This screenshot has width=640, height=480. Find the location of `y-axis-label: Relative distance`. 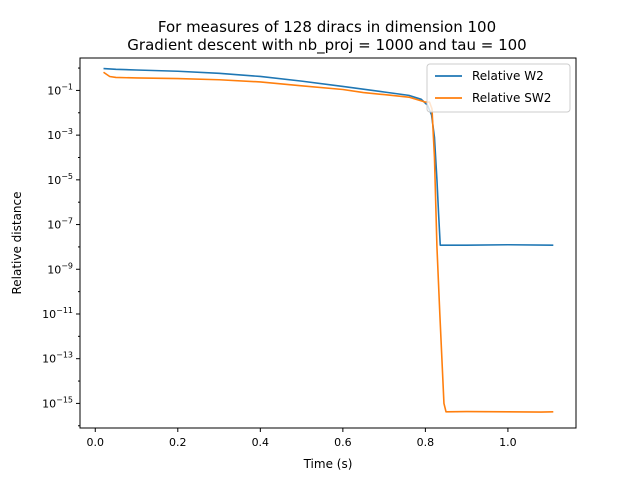

y-axis-label: Relative distance is located at coordinates (17, 242).